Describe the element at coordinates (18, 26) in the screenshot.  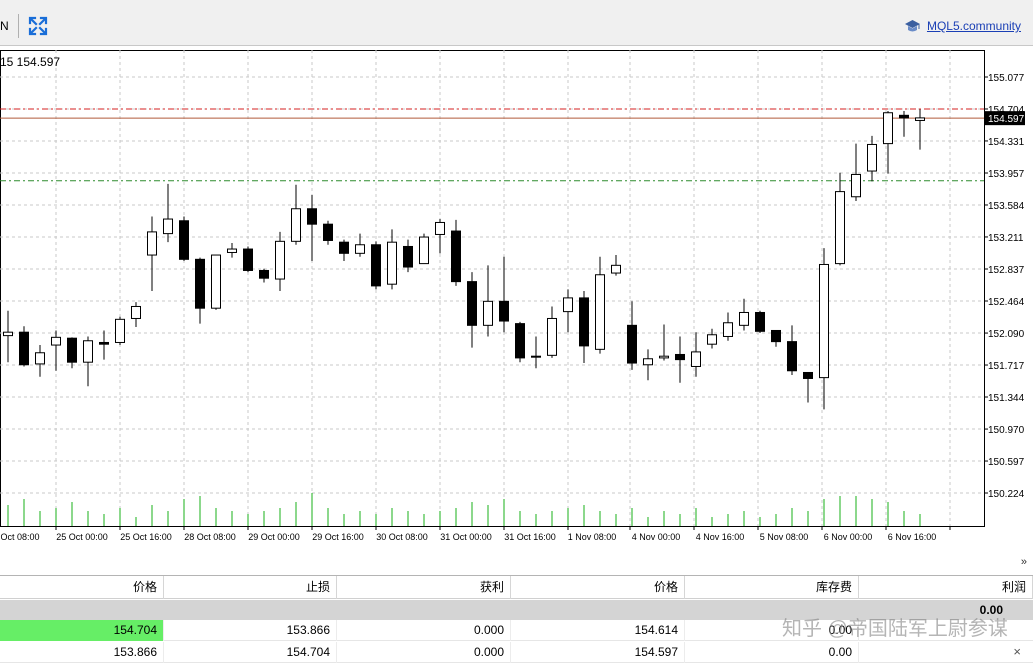
I see `toolbar-separator` at that location.